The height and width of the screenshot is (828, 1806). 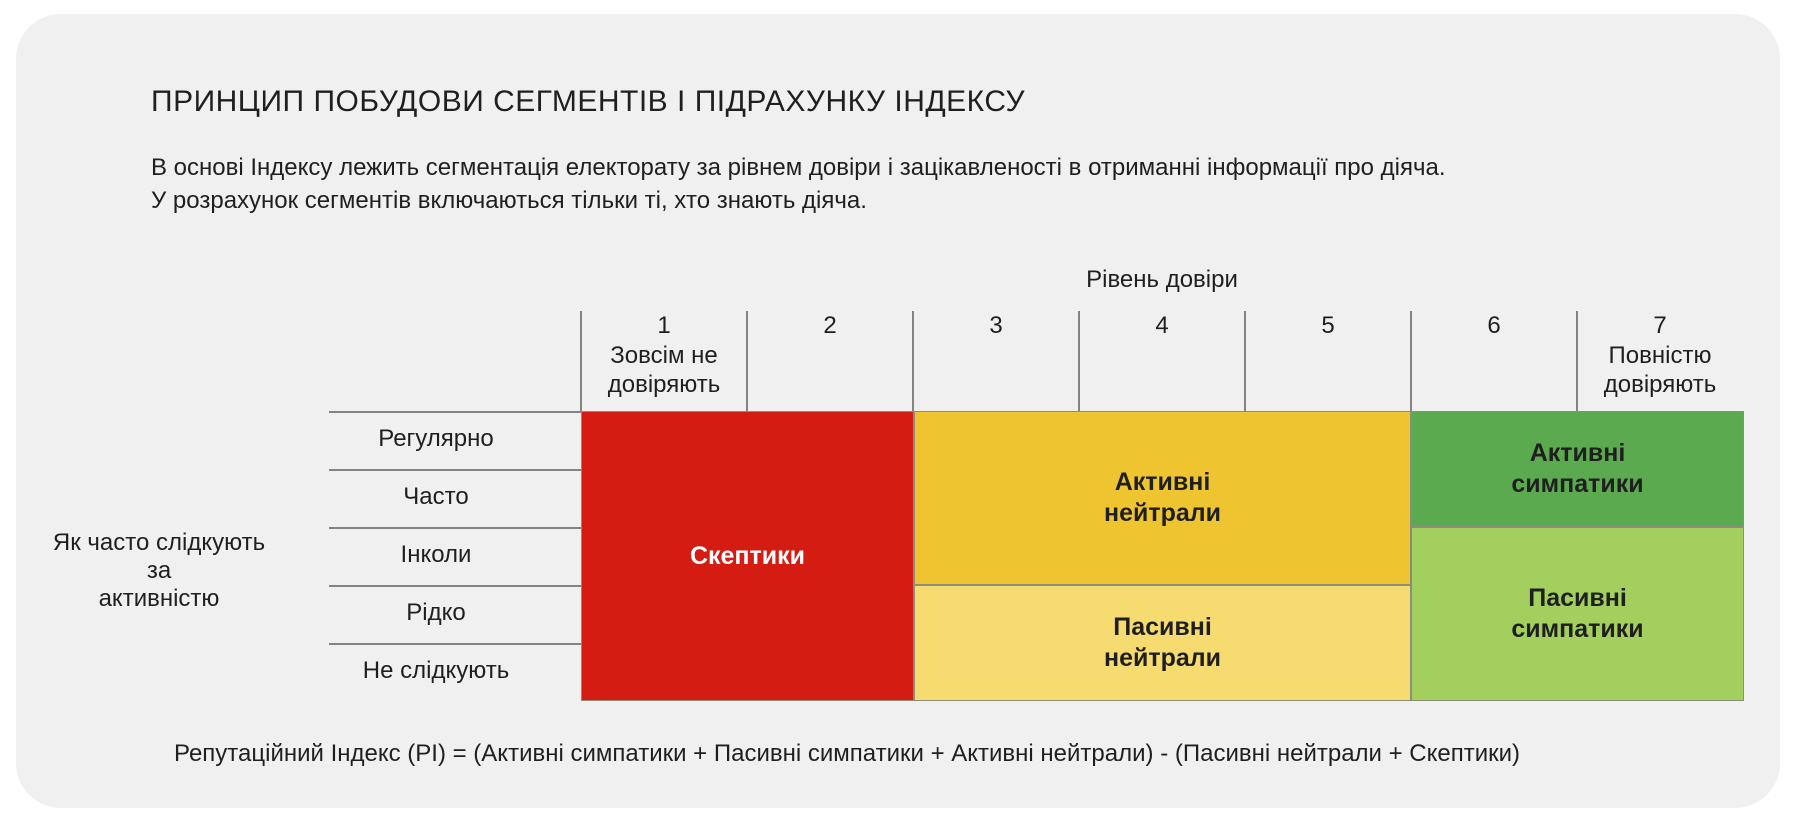 I want to click on activity-axis-title-line-1: Як часто слідкують за, so click(x=159, y=556).